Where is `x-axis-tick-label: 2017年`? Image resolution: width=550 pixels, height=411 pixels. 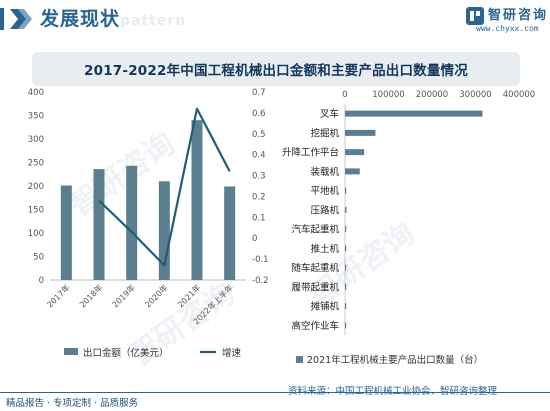 x-axis-tick-label: 2017年 is located at coordinates (58, 295).